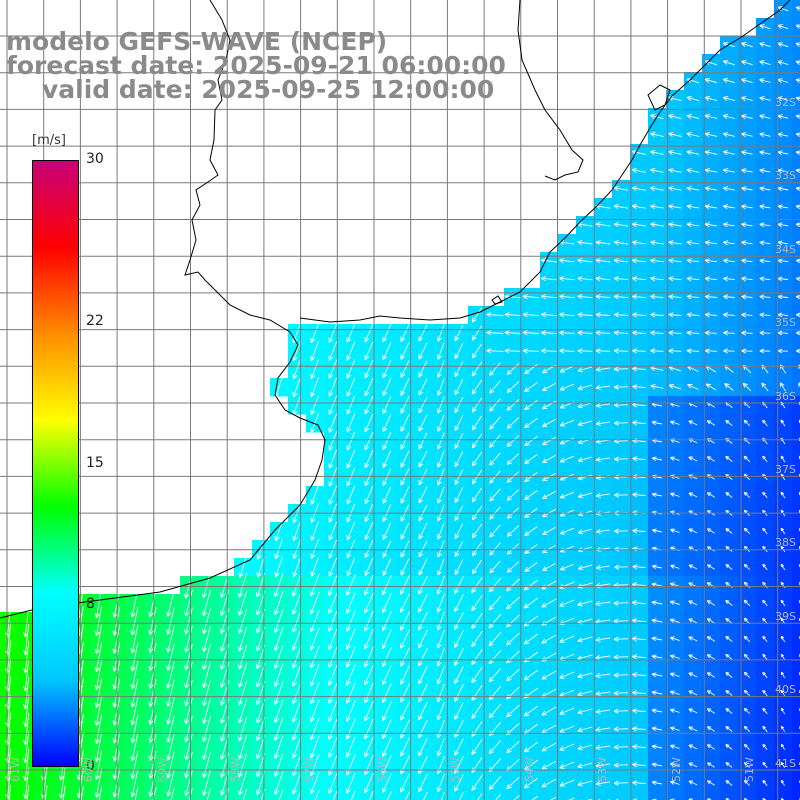 The image size is (800, 800). What do you see at coordinates (497, 300) in the screenshot?
I see `island-outline` at bounding box center [497, 300].